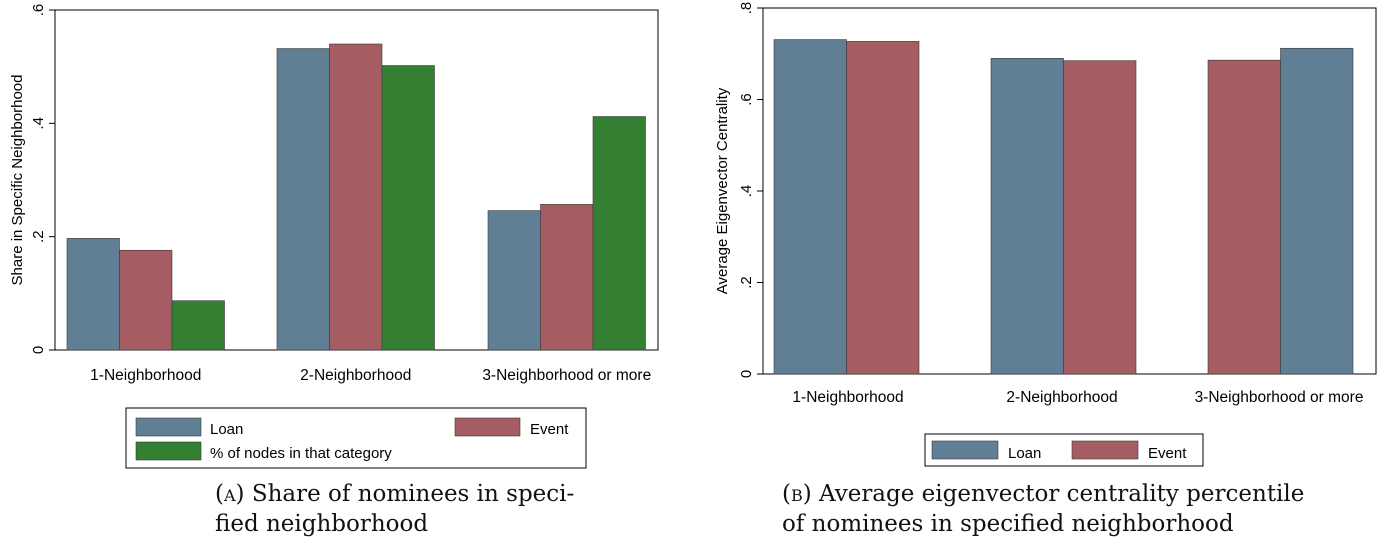 This screenshot has height=539, width=1384. I want to click on caption-a-line2: fied neighborhood, so click(322, 524).